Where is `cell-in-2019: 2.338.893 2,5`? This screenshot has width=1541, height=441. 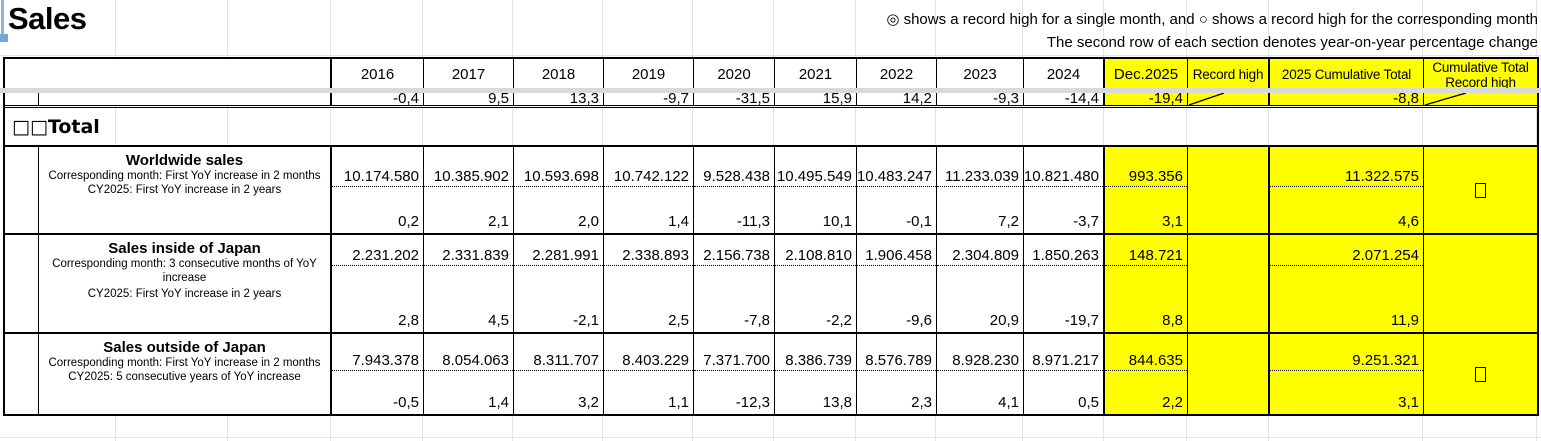 cell-in-2019: 2.338.893 2,5 is located at coordinates (649, 283).